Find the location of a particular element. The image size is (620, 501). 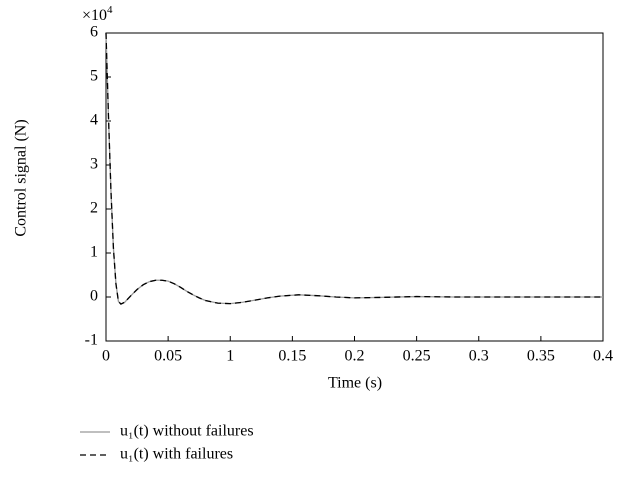

x-tick-label: 0.4 is located at coordinates (603, 356).